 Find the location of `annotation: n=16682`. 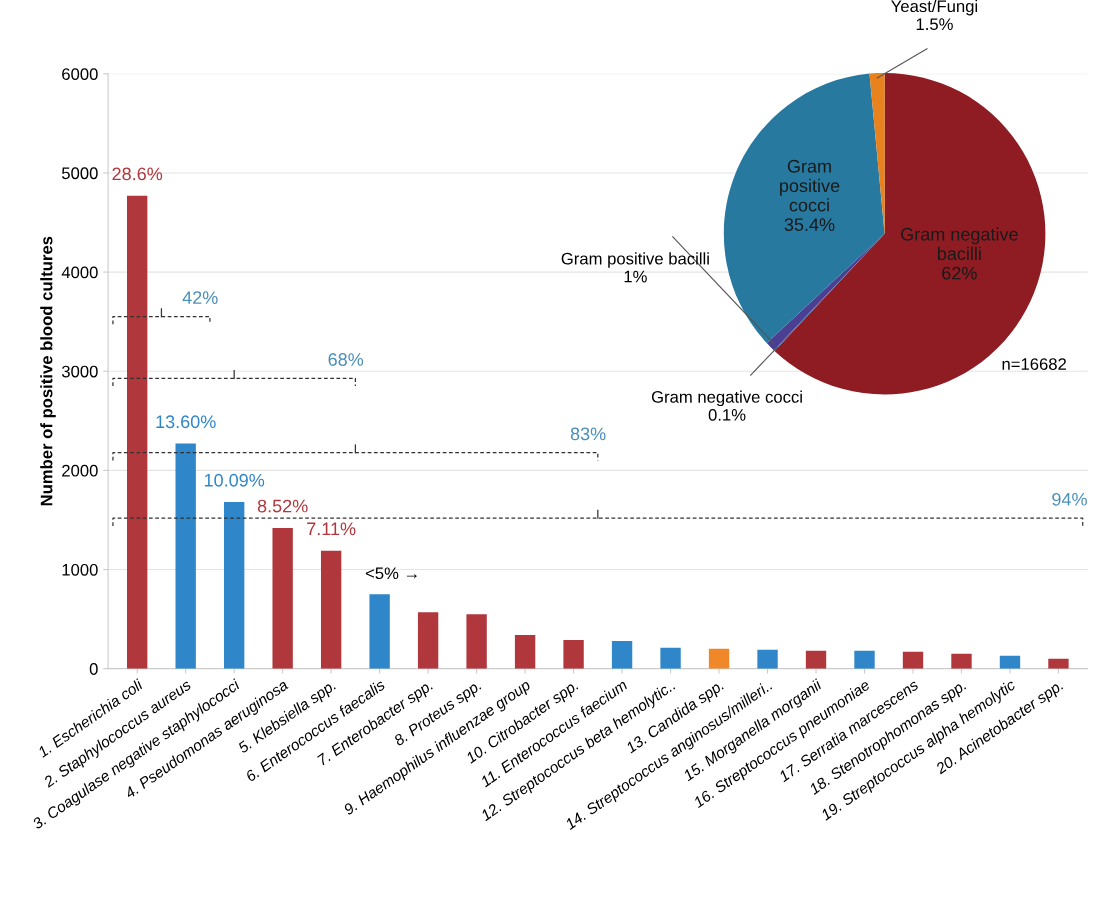

annotation: n=16682 is located at coordinates (1034, 364).